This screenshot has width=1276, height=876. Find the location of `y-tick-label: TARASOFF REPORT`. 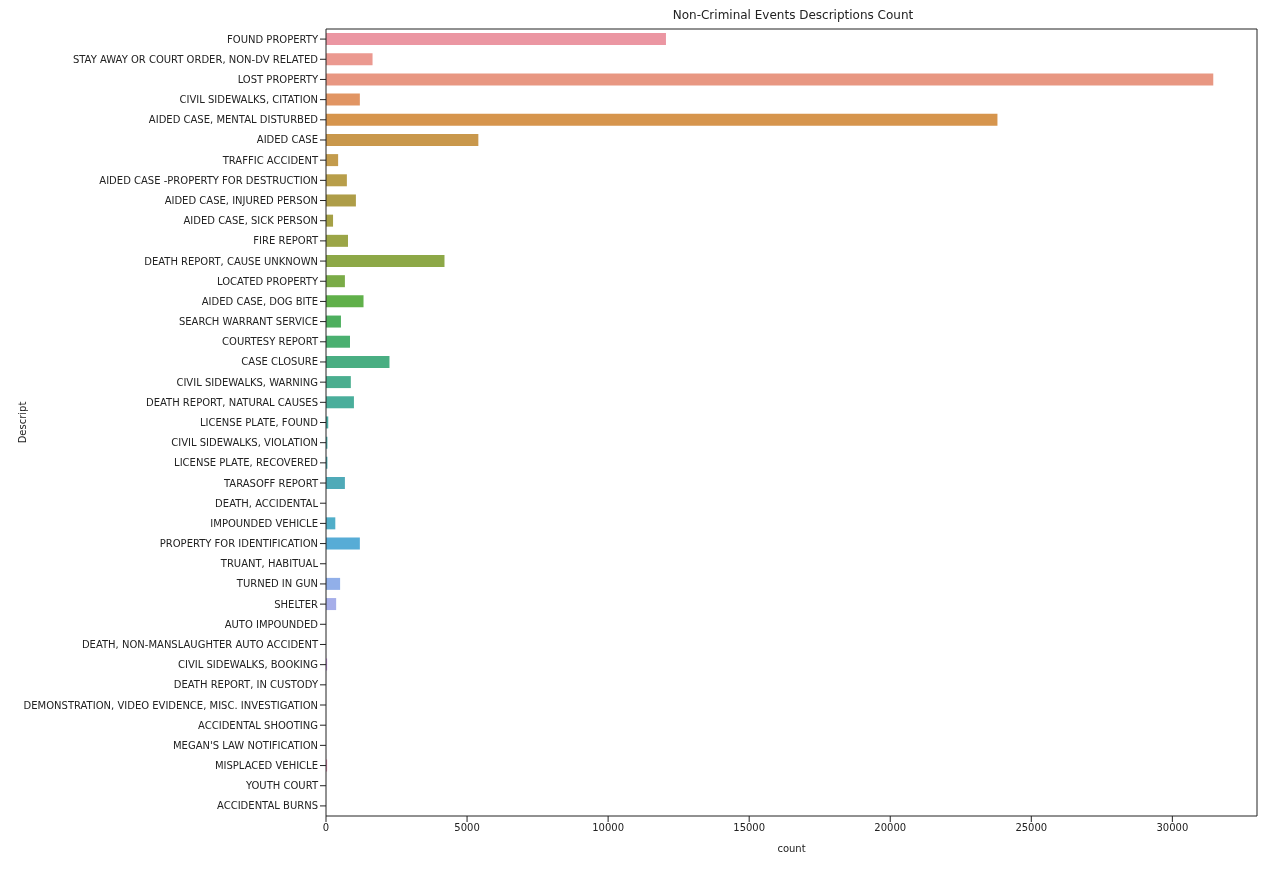

y-tick-label: TARASOFF REPORT is located at coordinates (271, 483).